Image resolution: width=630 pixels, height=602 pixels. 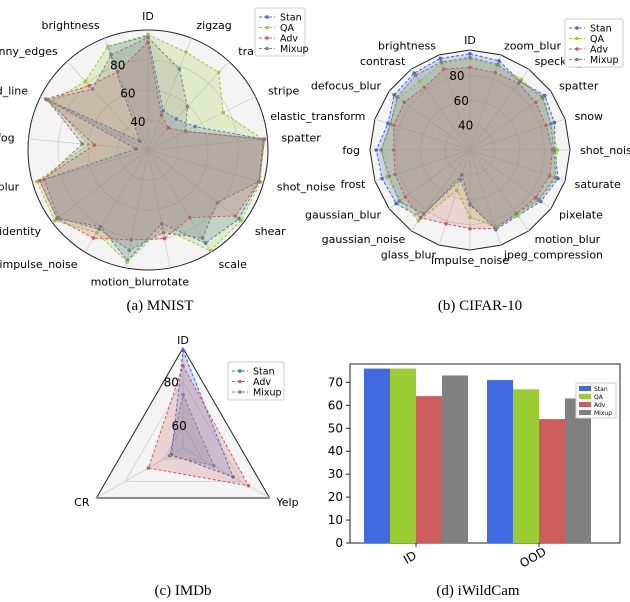 I want to click on radar-axis-label: zigzag, so click(x=213, y=25).